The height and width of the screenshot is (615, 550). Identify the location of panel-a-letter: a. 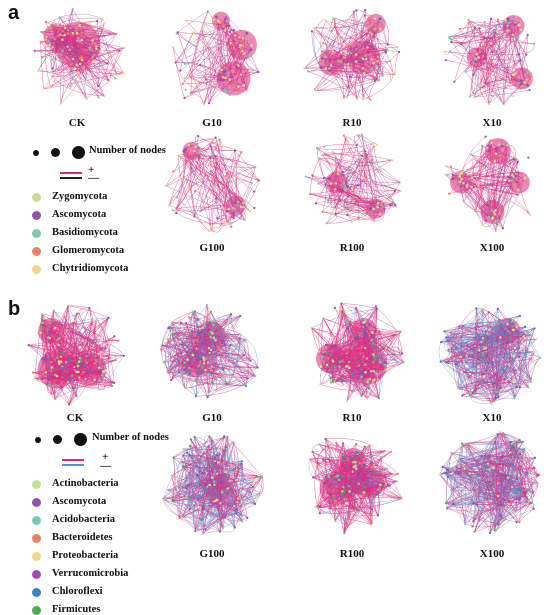
(14, 13).